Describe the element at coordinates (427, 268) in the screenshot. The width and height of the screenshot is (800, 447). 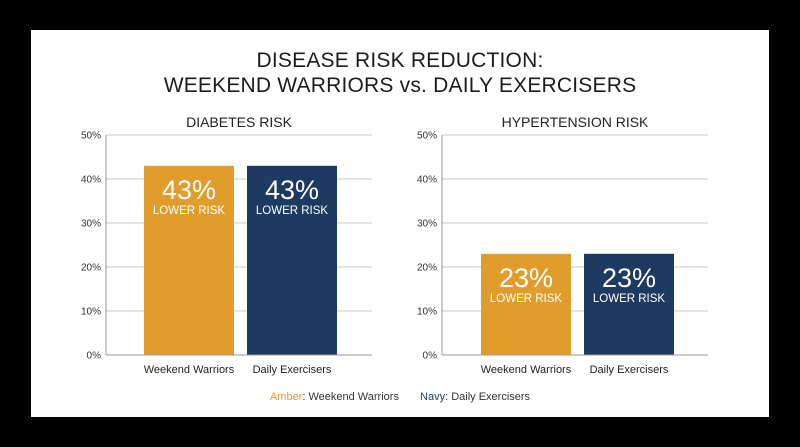
I see `hypertension-risk-y-tick-label: 20%` at that location.